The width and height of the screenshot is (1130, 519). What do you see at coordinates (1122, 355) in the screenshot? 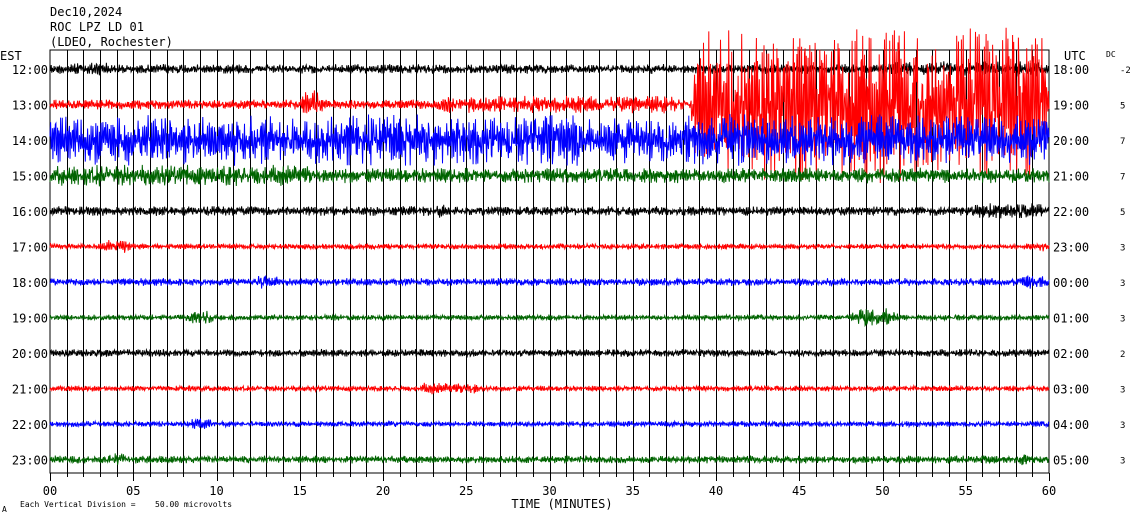
I see `dc-offset-value: 2` at bounding box center [1122, 355].